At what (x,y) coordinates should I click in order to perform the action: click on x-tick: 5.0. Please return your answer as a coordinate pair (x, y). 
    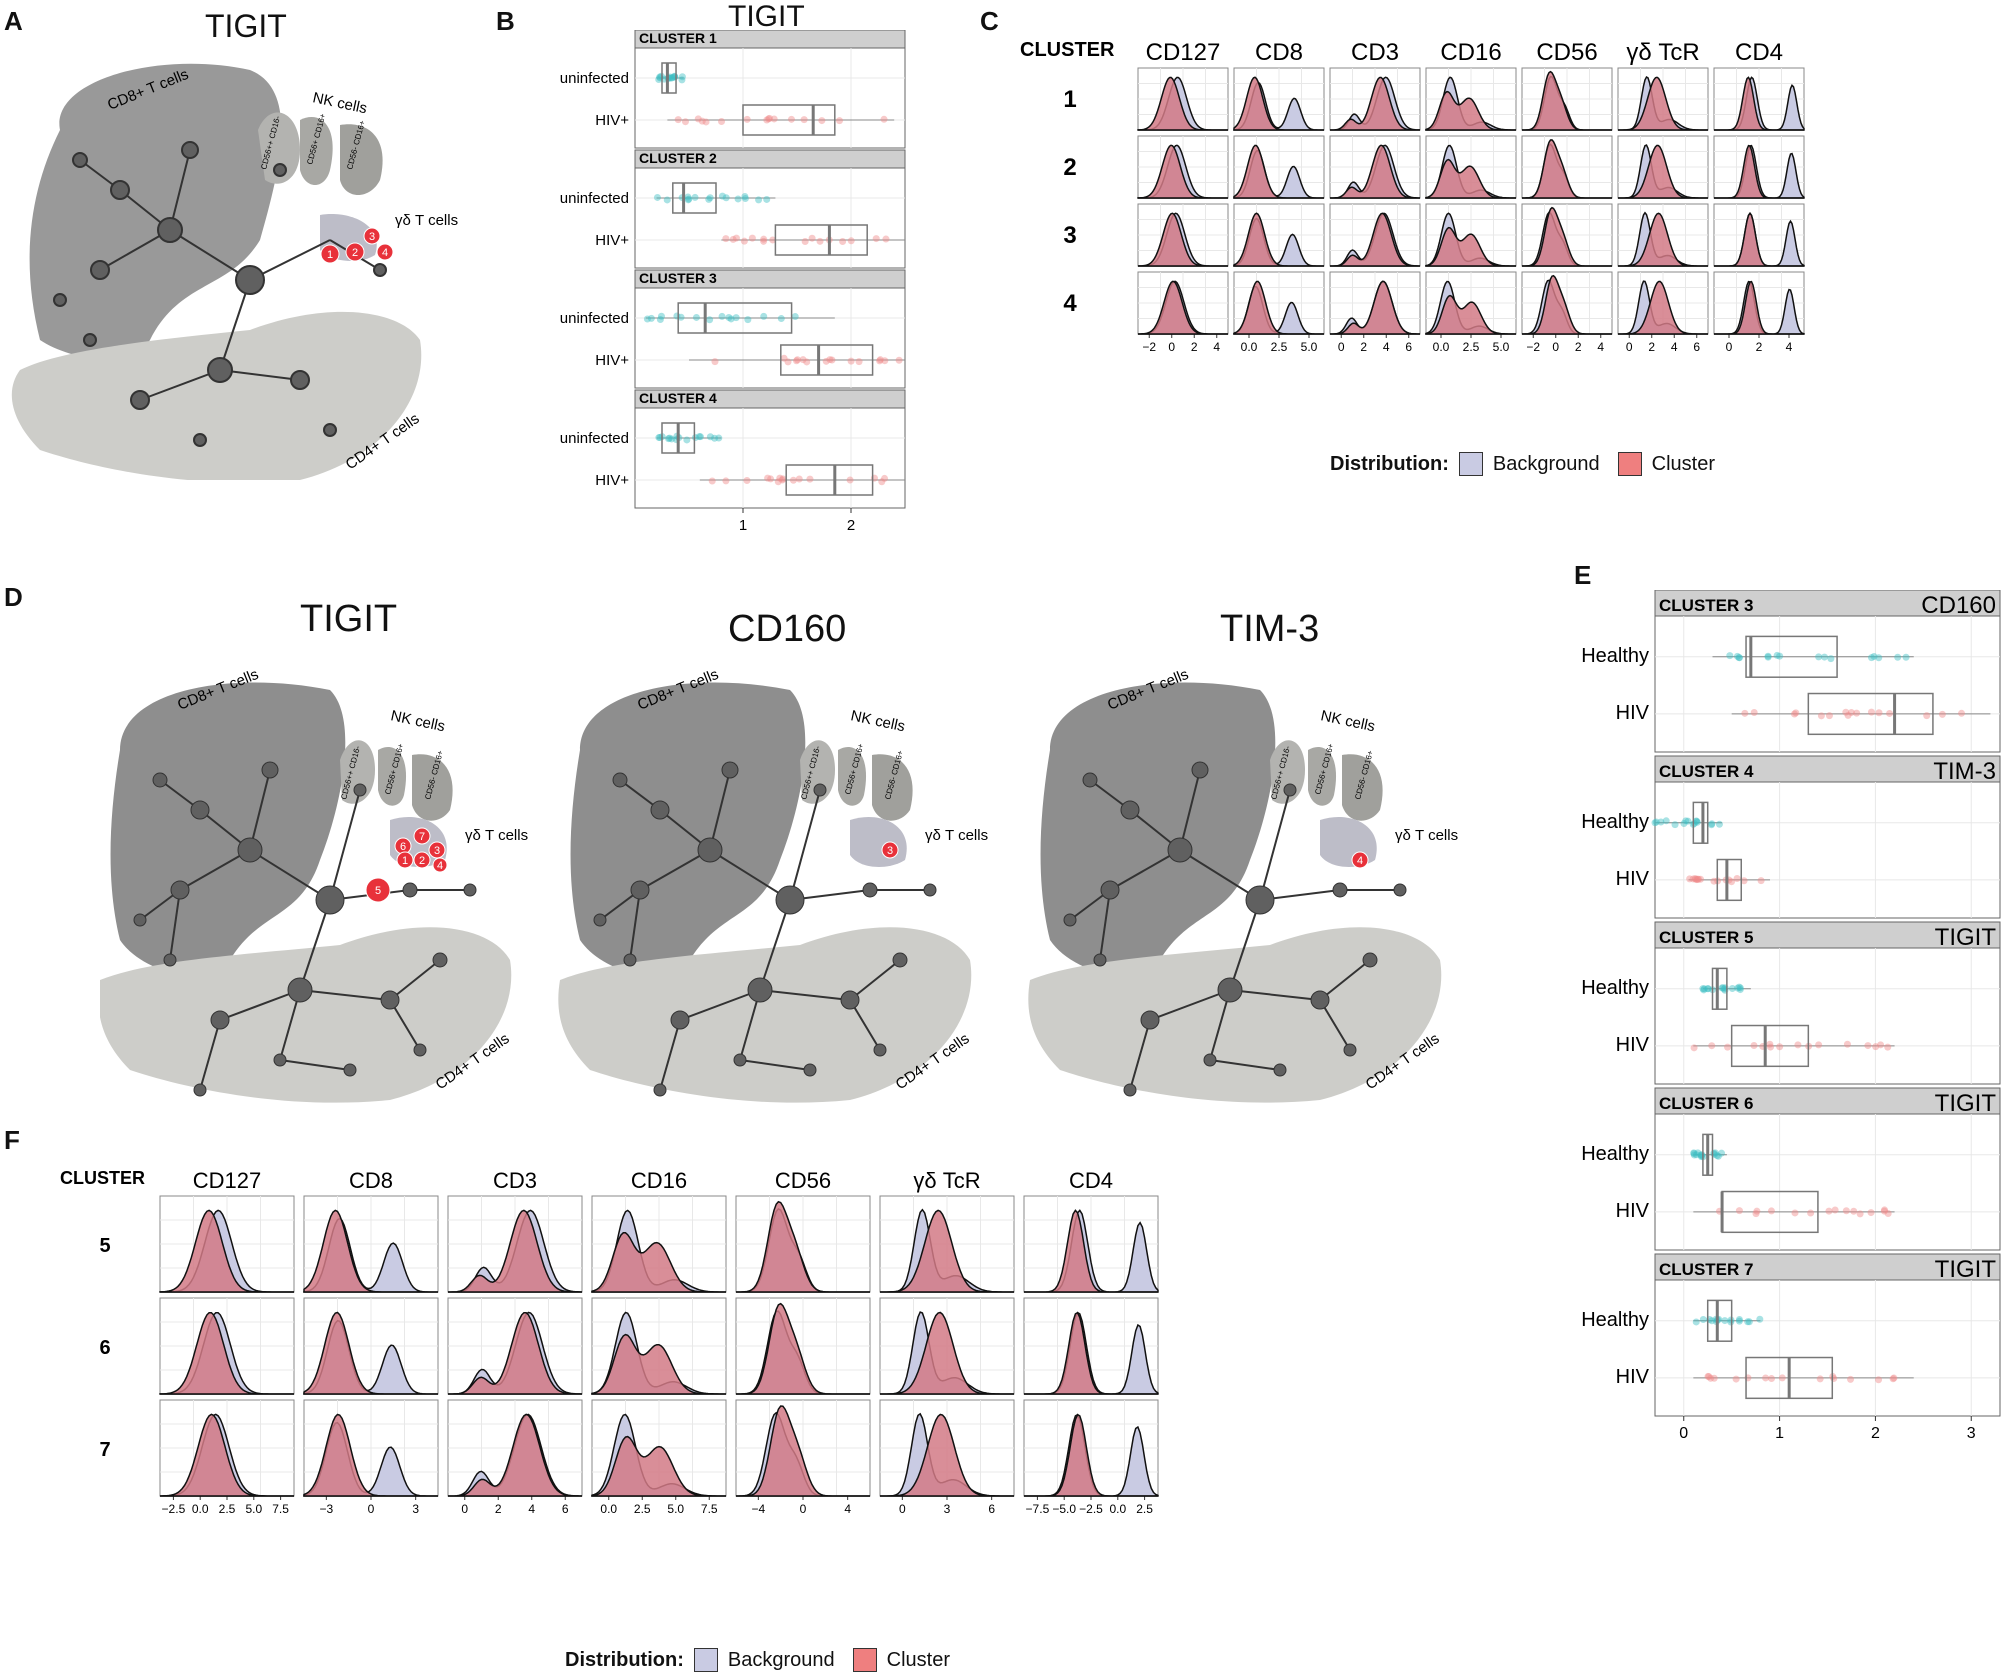
    Looking at the image, I should click on (253, 1509).